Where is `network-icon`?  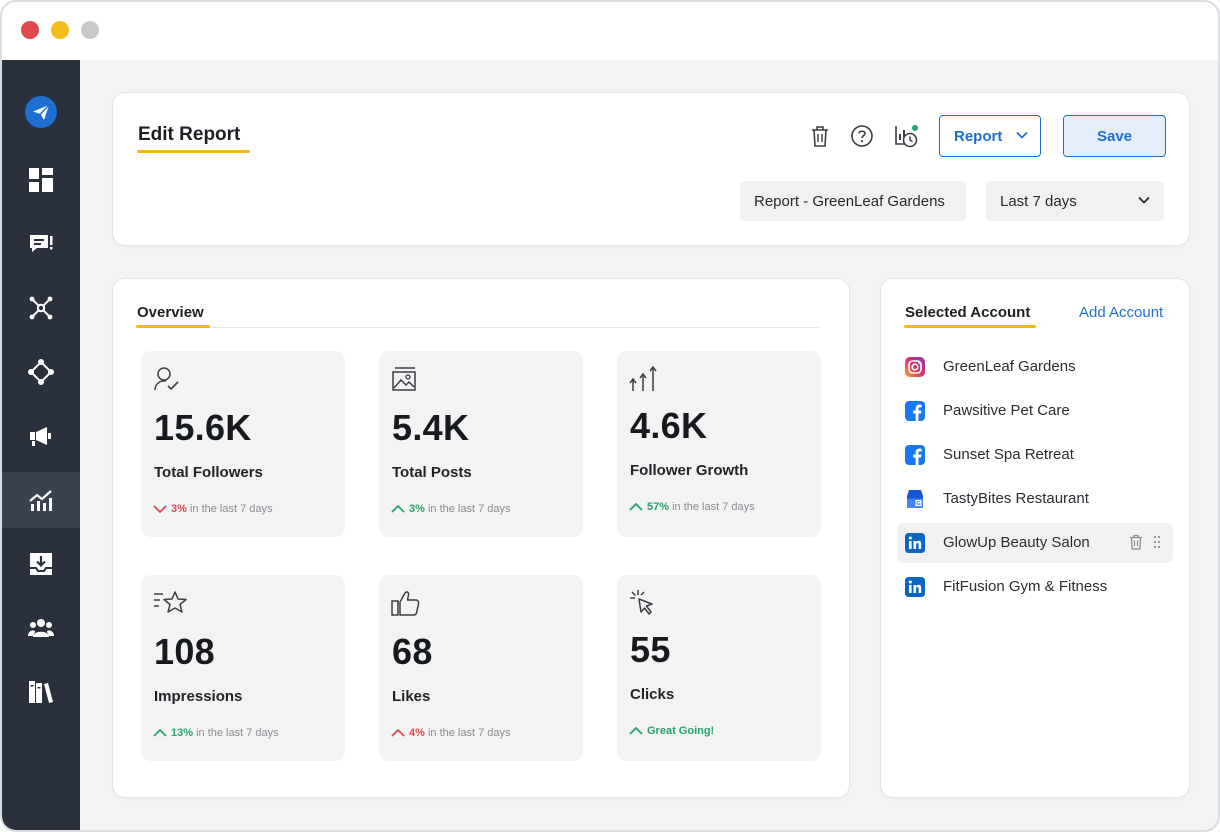
network-icon is located at coordinates (41, 308).